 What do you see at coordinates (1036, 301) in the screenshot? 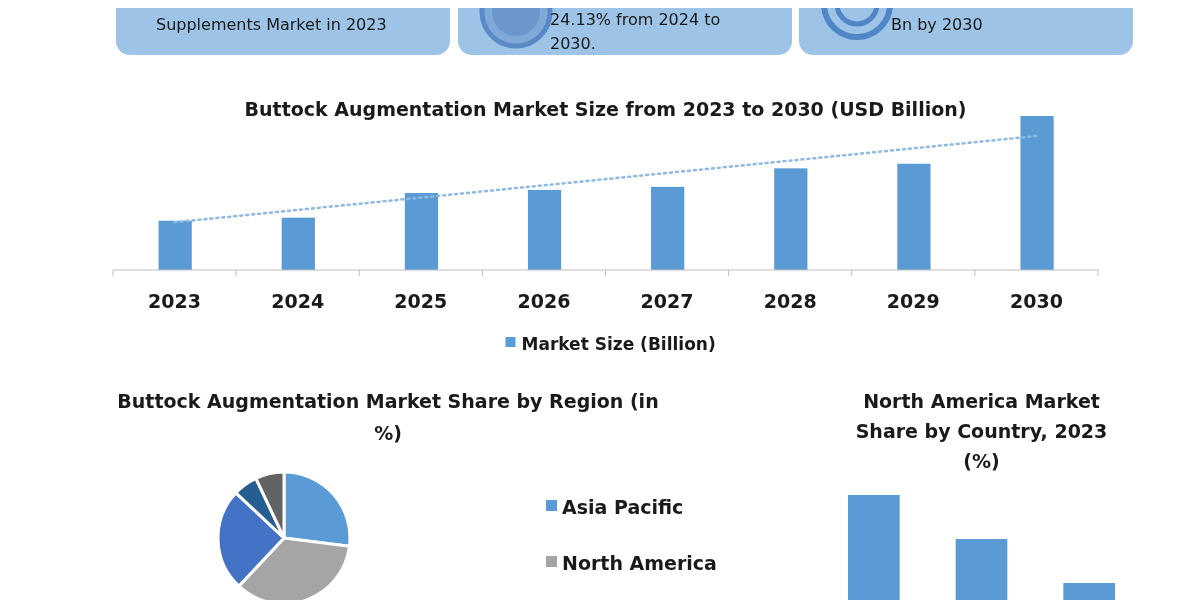
I see `x-tick-label: 2030` at bounding box center [1036, 301].